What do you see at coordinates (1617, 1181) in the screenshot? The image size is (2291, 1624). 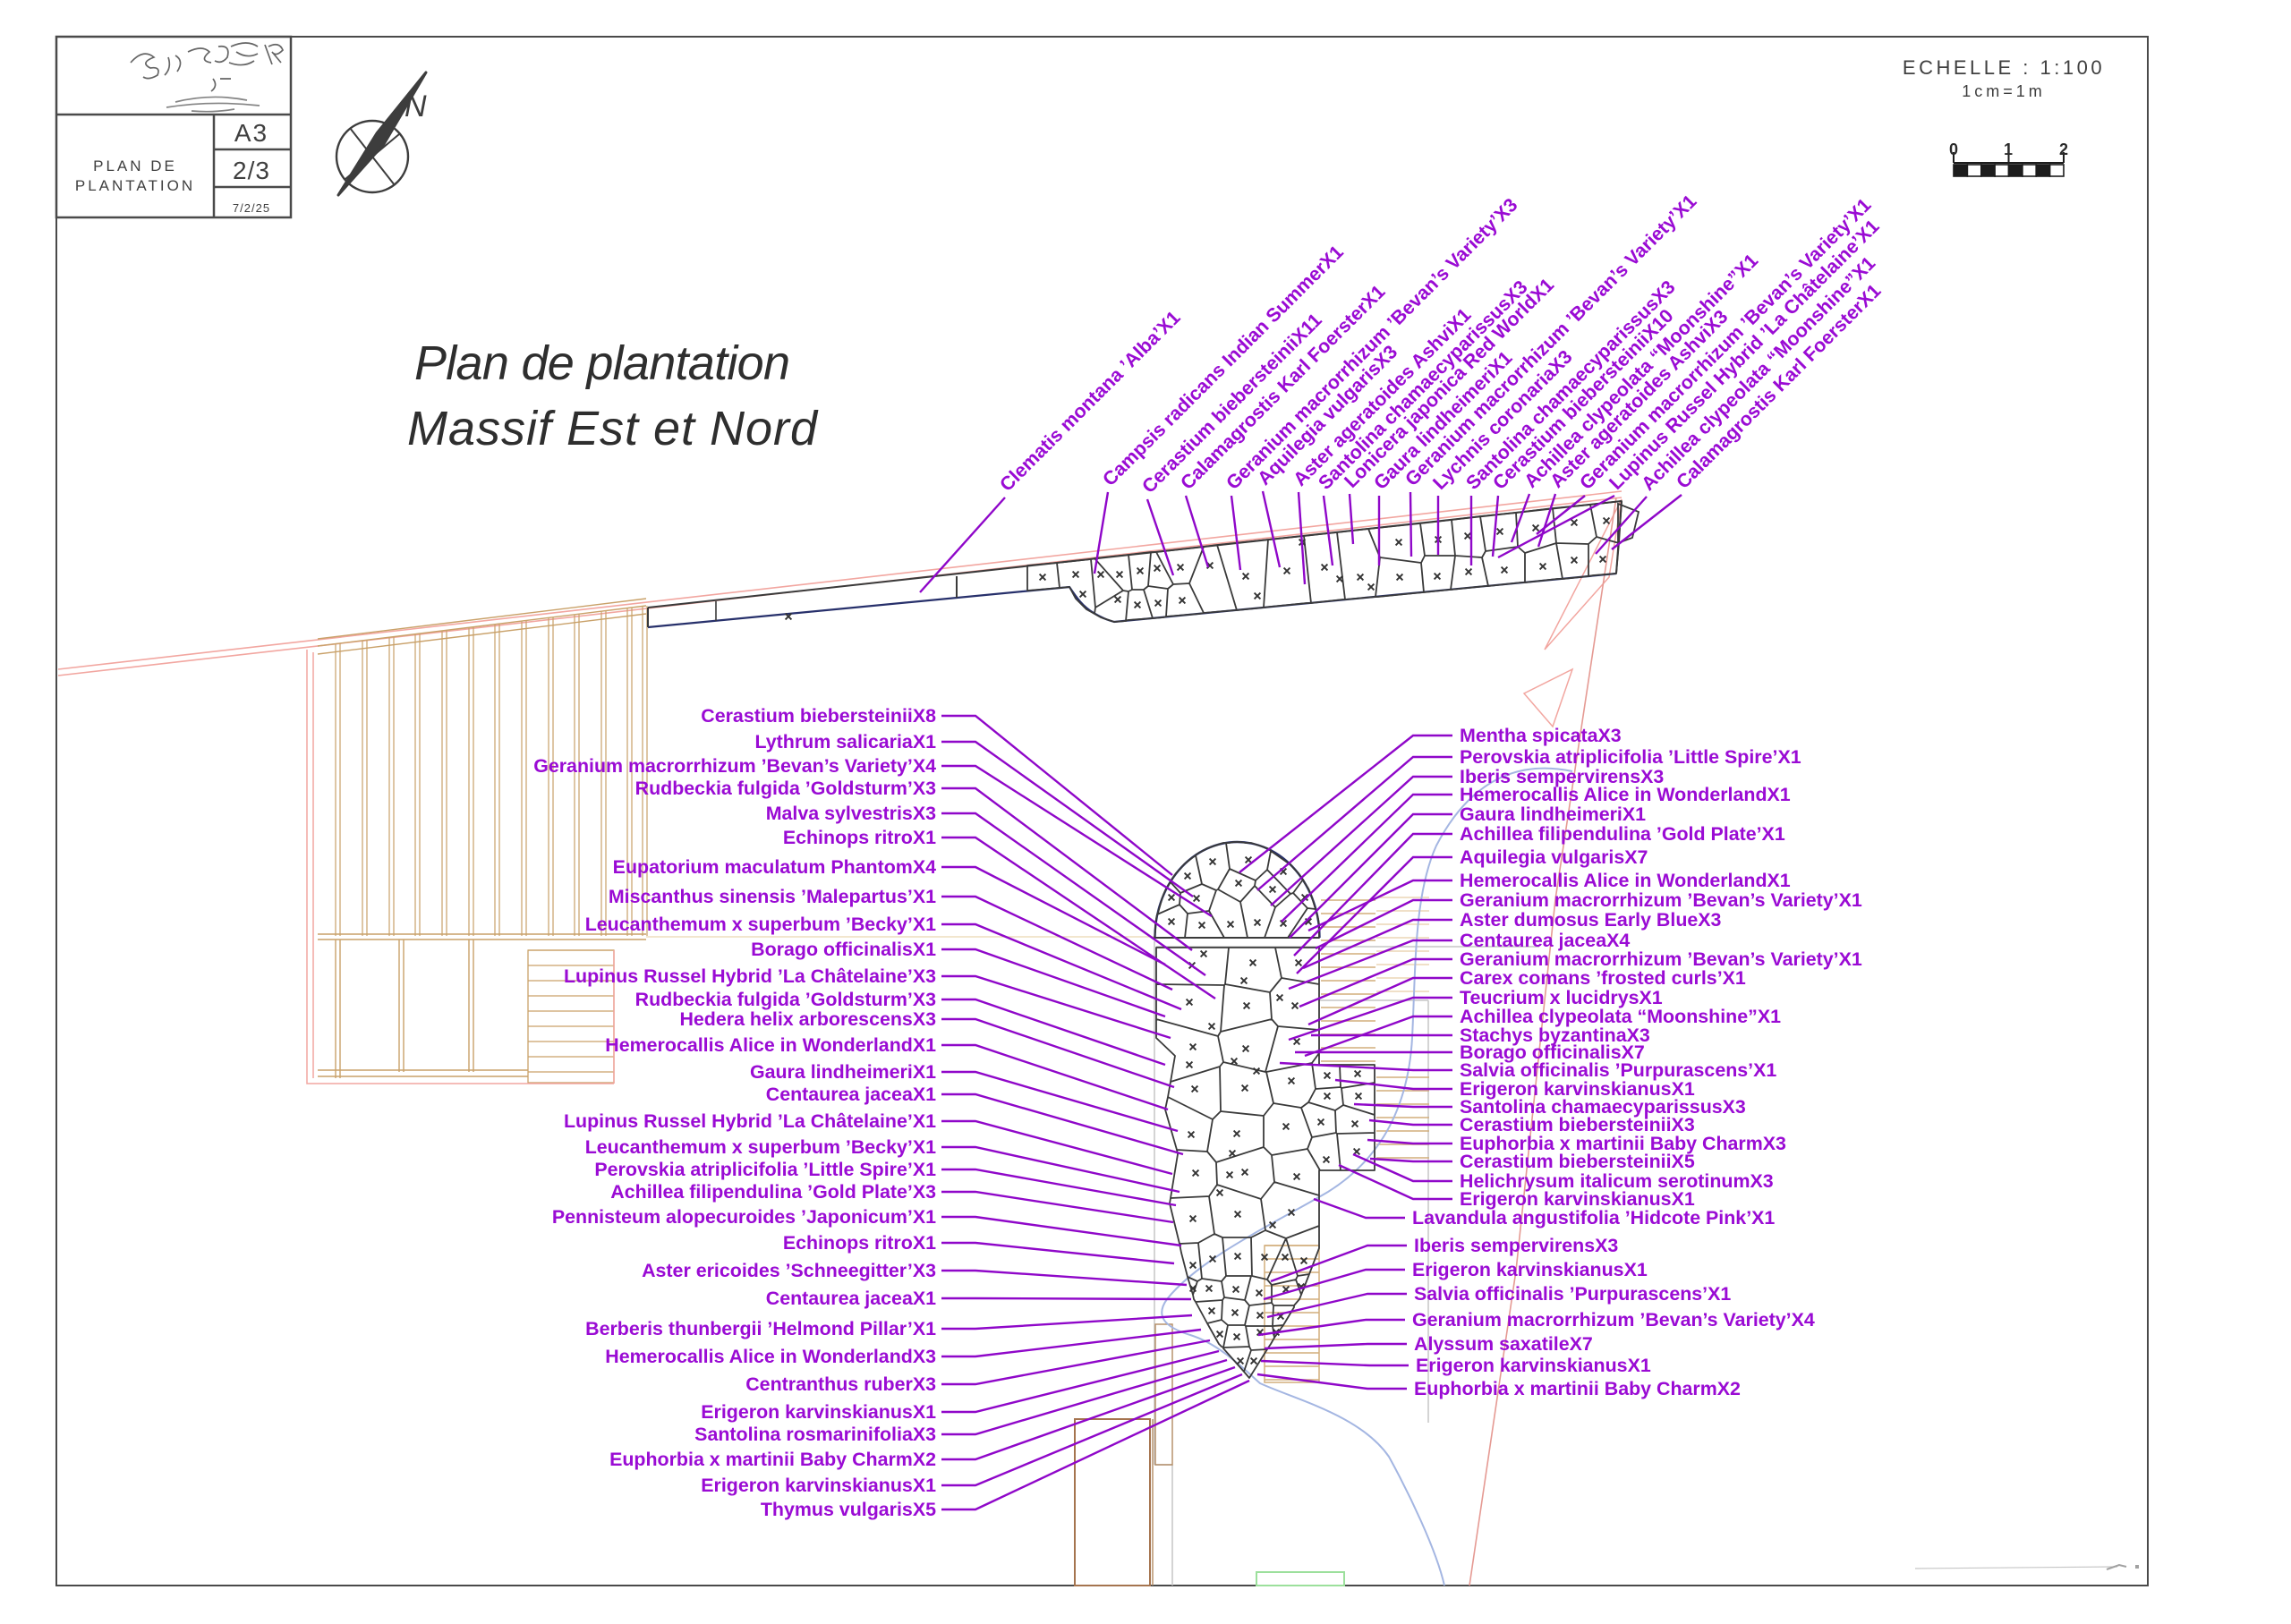 I see `svg-text:Helichrysum italicum serotinum: Helichrysum italicum serotinumX3` at bounding box center [1617, 1181].